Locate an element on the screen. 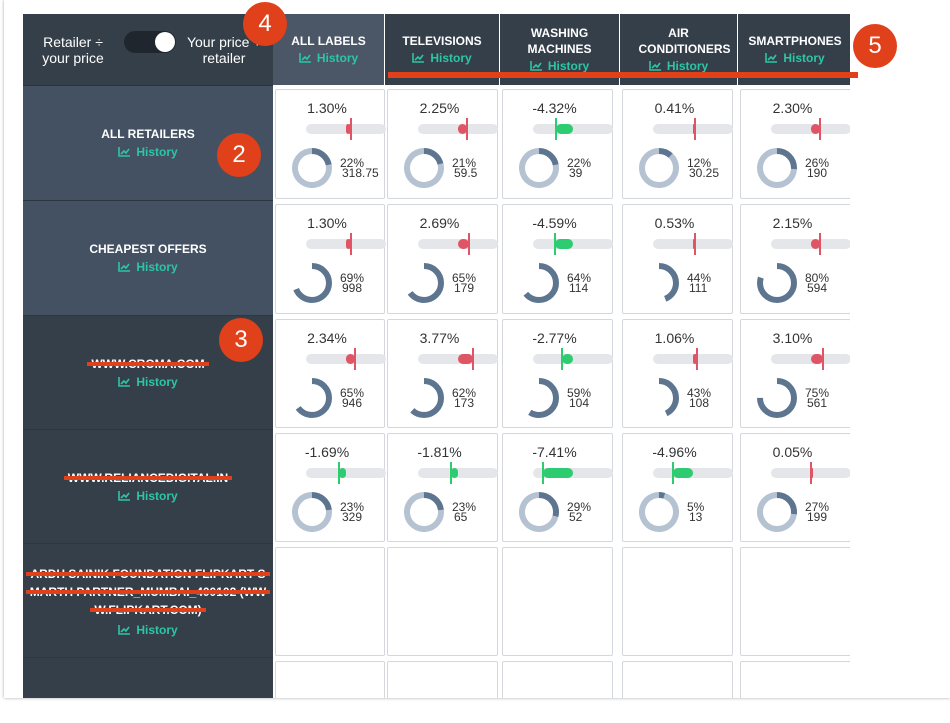 The image size is (950, 723). price-cell: -4.96% 5% 13 is located at coordinates (677, 487).